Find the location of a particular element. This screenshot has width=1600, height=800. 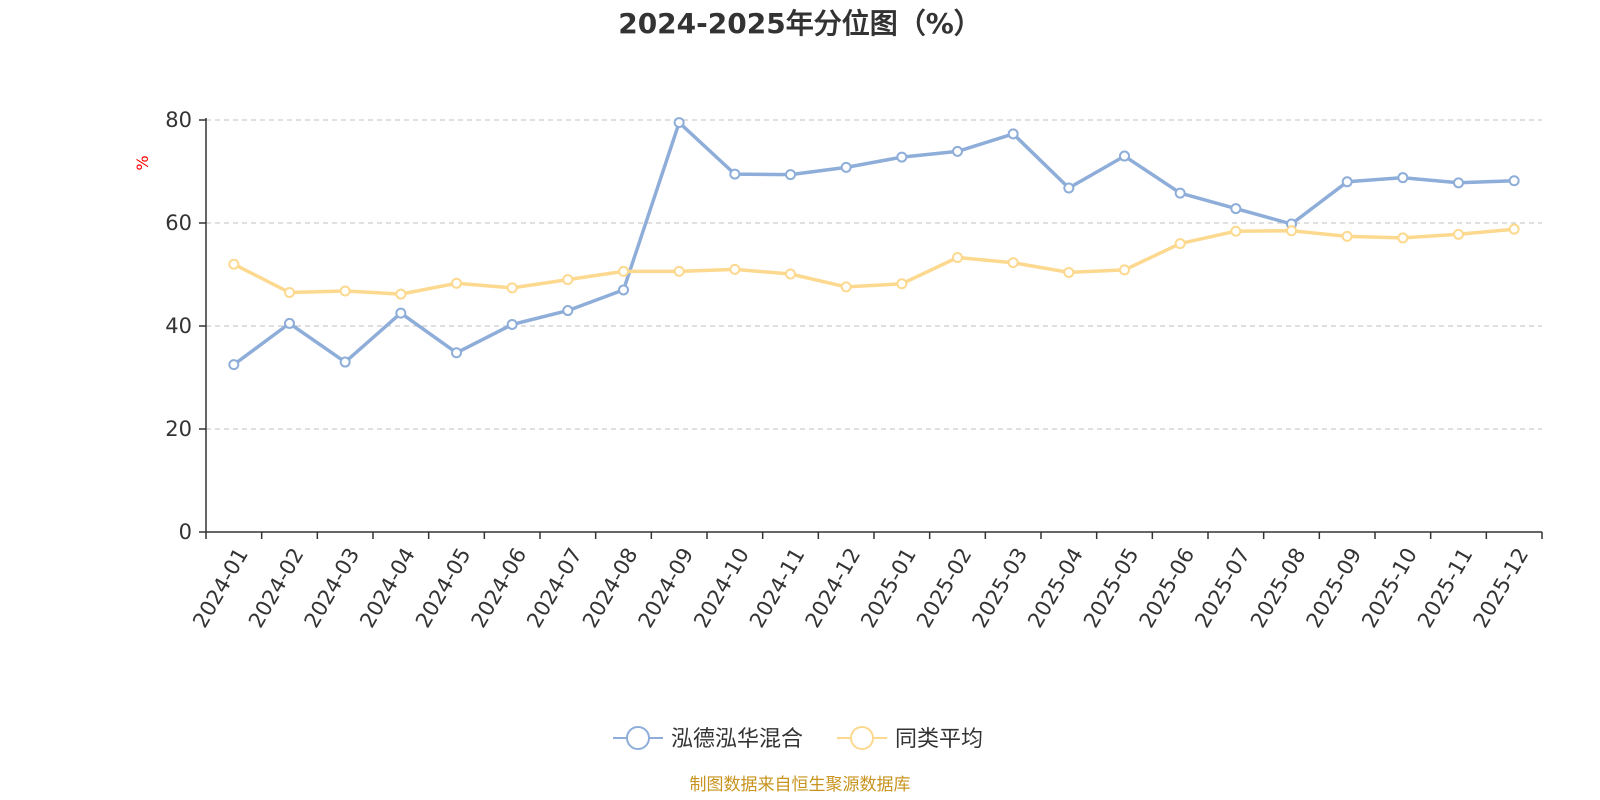

x-tick-label: 2025-06 is located at coordinates (1167, 588).